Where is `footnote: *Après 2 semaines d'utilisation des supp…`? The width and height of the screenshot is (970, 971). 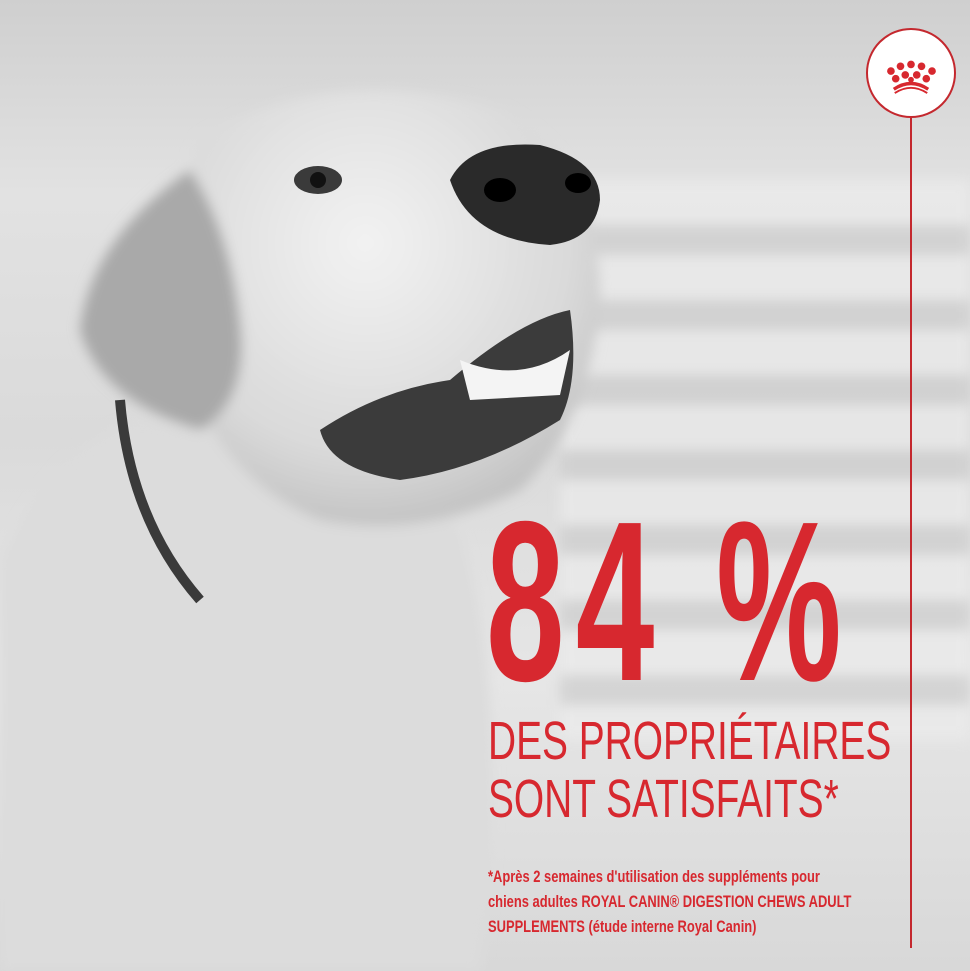 footnote: *Après 2 semaines d'utilisation des supp… is located at coordinates (669, 901).